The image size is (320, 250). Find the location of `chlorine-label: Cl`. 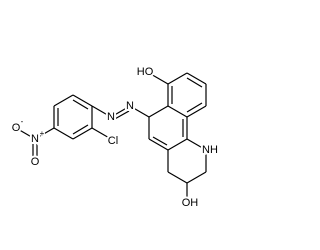

chlorine-label: Cl is located at coordinates (113, 141).